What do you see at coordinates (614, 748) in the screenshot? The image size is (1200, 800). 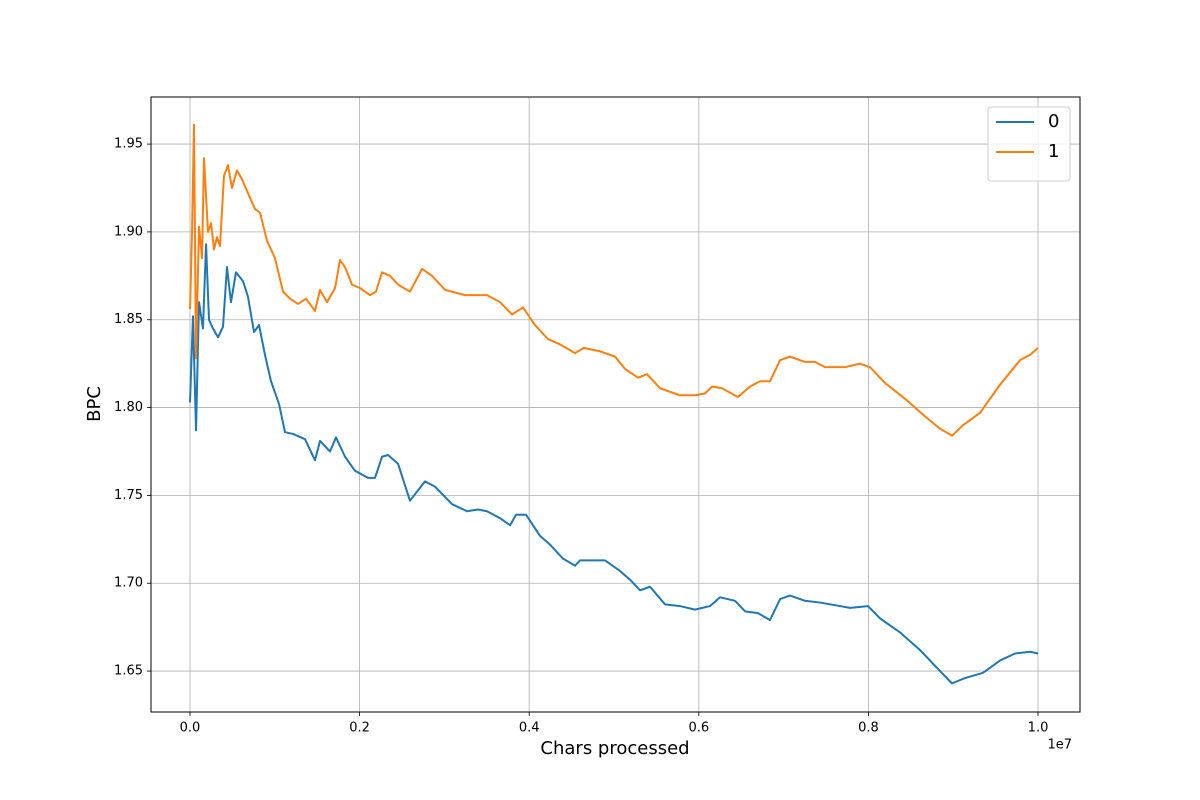 I see `x-axis-label: Chars processed` at bounding box center [614, 748].